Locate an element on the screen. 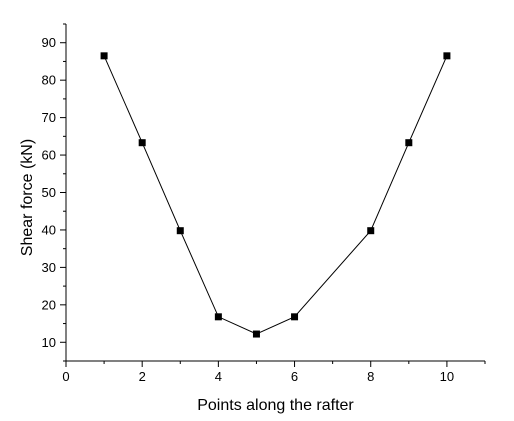 The image size is (514, 421). x-tick-label: 4 is located at coordinates (218, 376).